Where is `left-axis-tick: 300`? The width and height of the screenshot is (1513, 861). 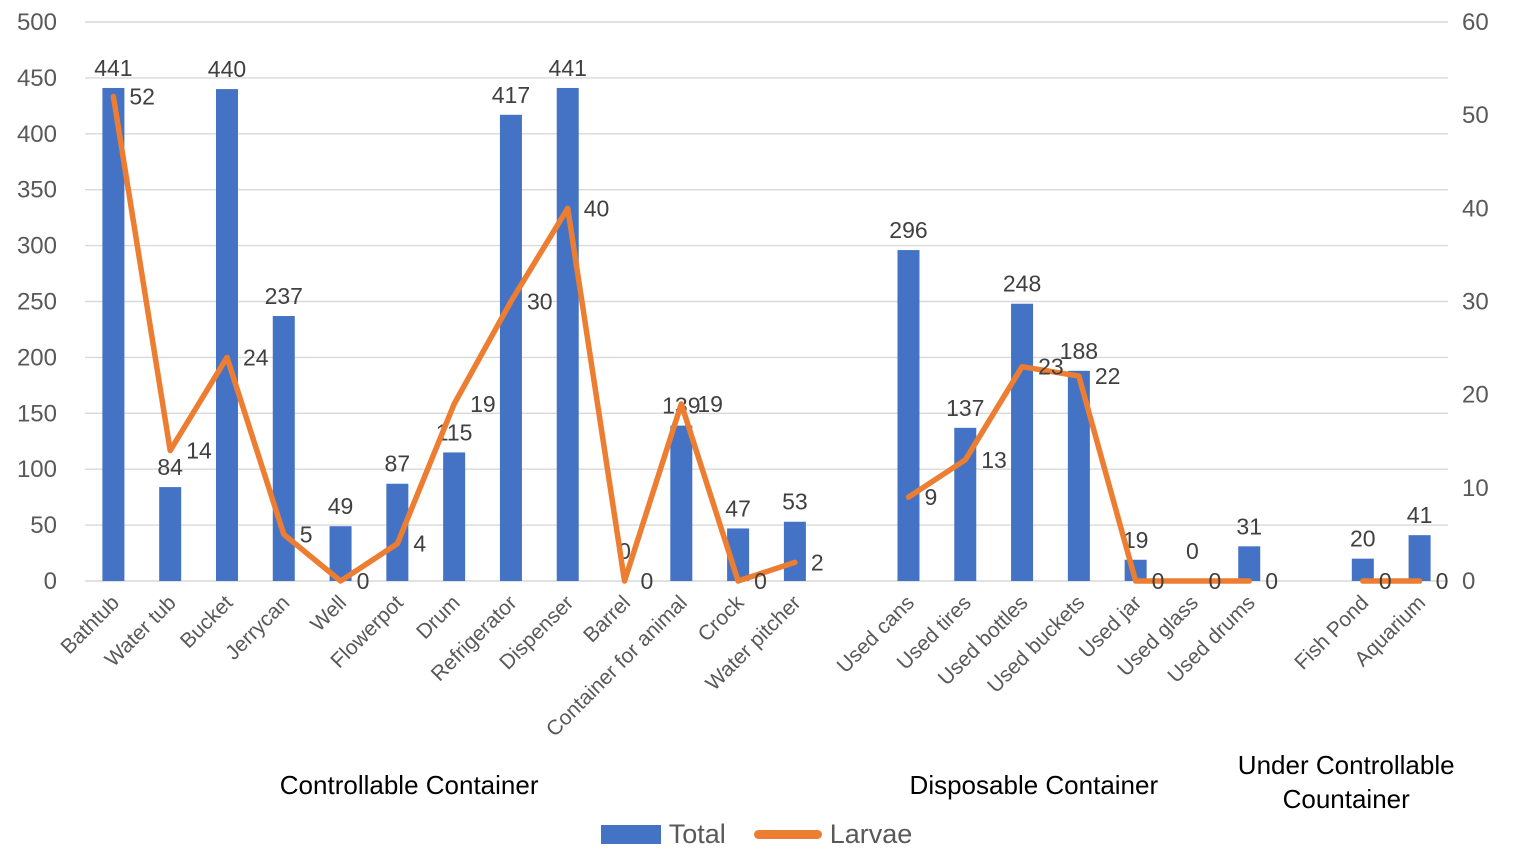 left-axis-tick: 300 is located at coordinates (37, 246).